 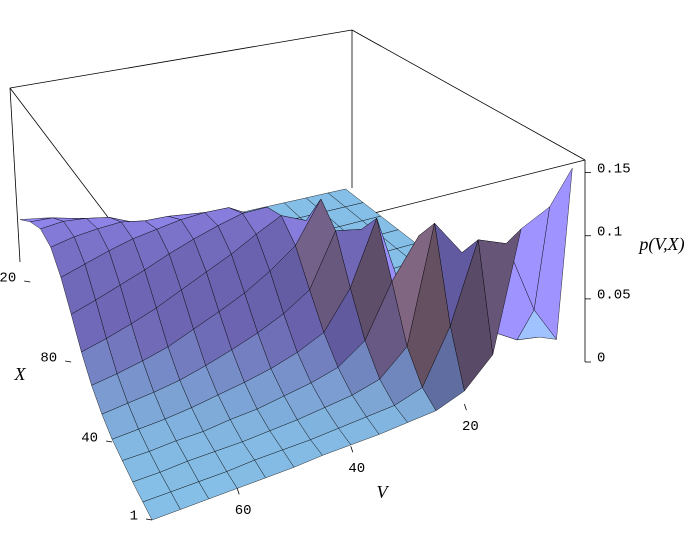 I want to click on z-tick-label: 0, so click(x=601, y=359).